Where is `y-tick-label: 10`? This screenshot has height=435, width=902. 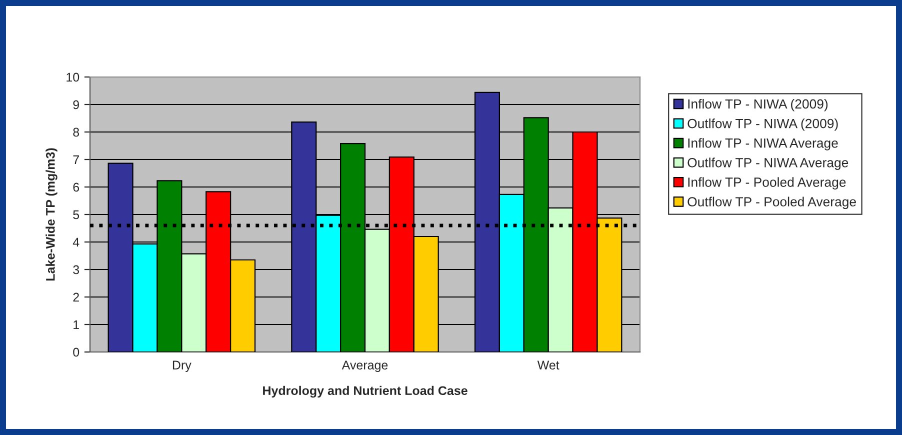 y-tick-label: 10 is located at coordinates (73, 77).